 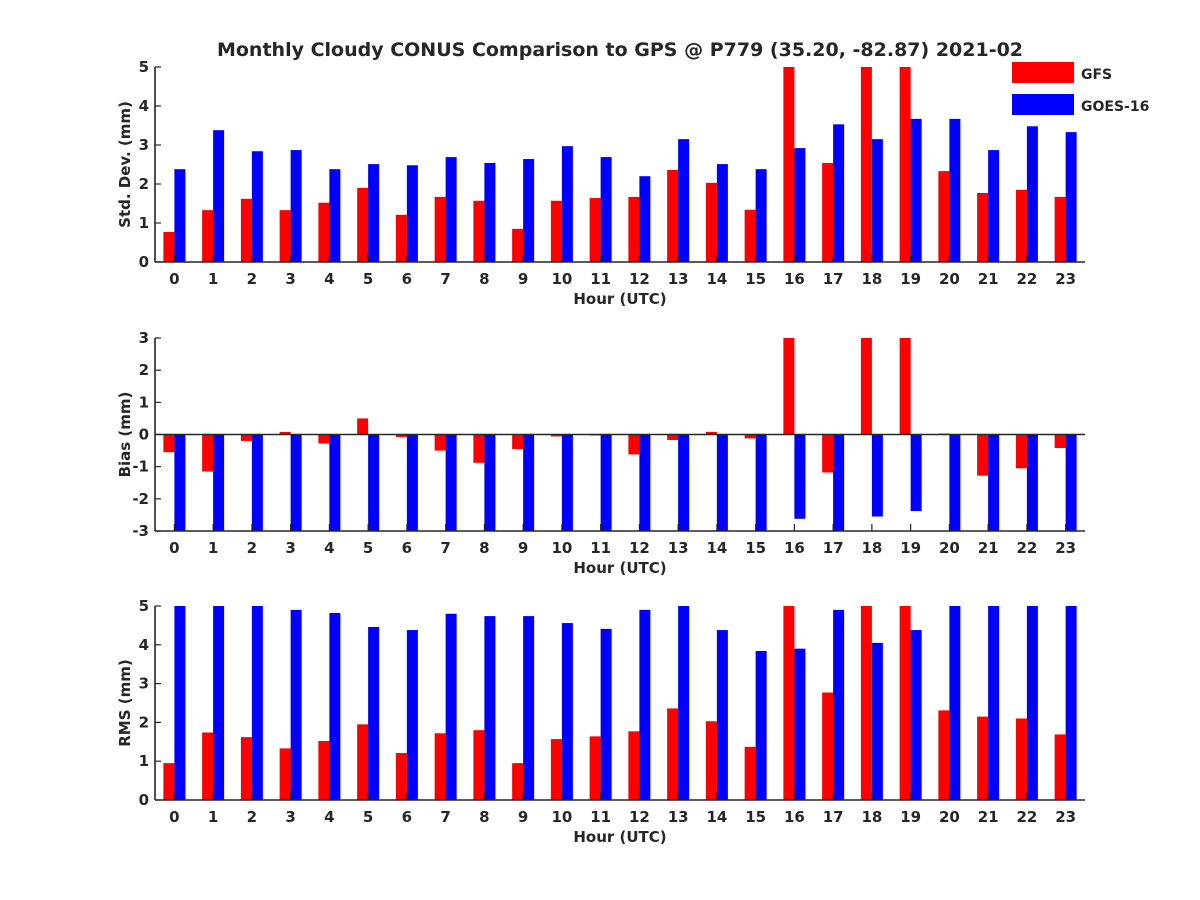 What do you see at coordinates (144, 106) in the screenshot?
I see `y-tick-label-4: 4` at bounding box center [144, 106].